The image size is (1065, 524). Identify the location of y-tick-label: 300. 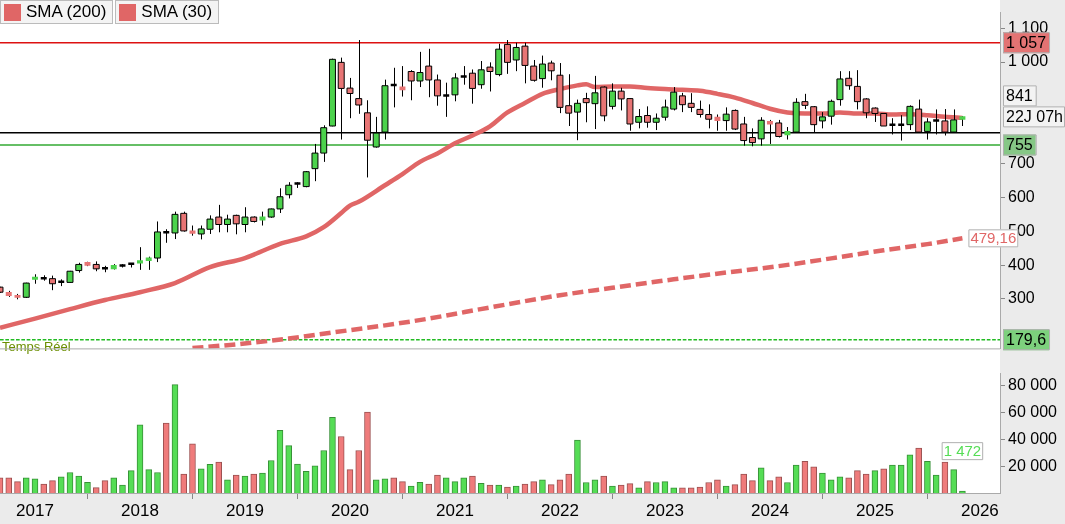
(1021, 298).